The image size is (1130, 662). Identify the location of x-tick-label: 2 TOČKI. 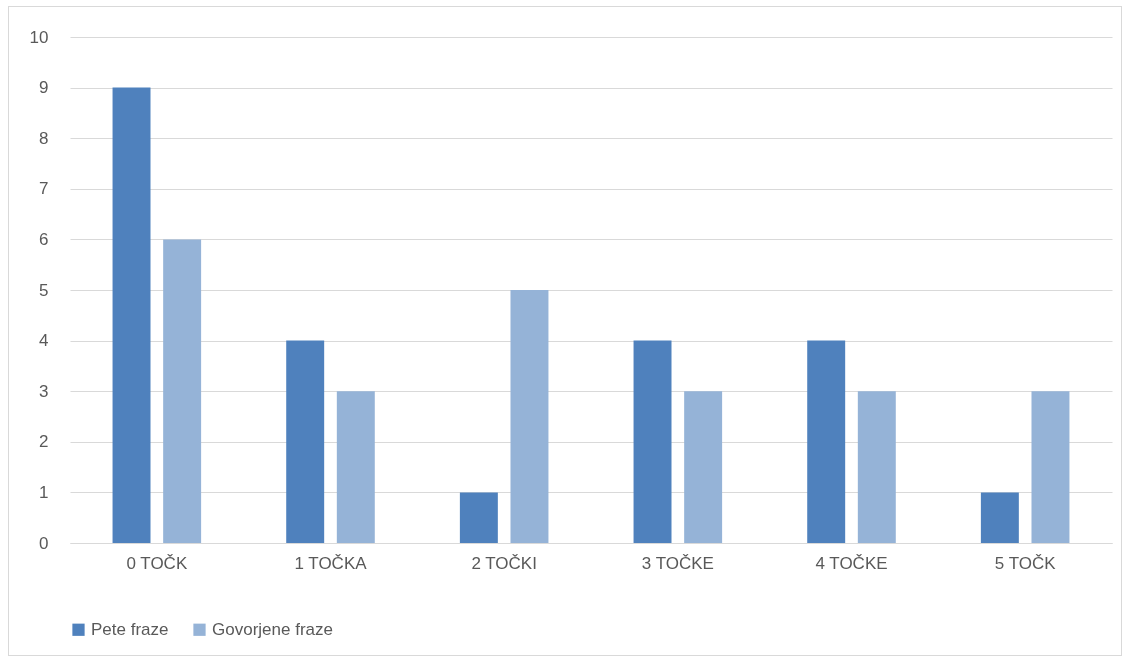
(504, 563).